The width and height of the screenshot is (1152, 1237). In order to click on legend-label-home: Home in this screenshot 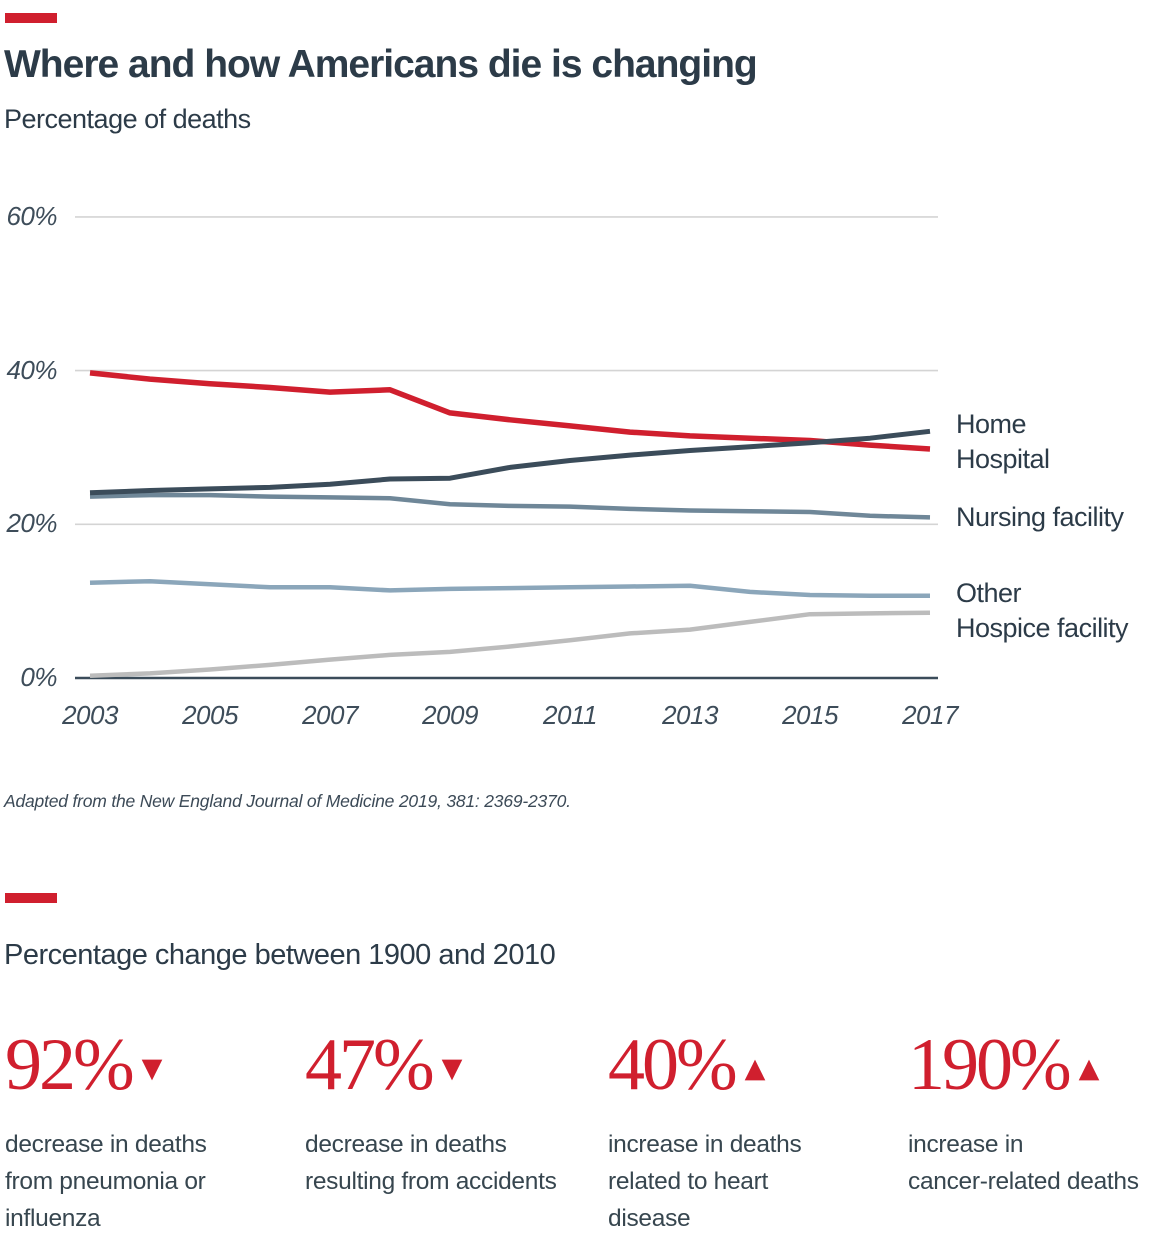, I will do `click(991, 424)`.